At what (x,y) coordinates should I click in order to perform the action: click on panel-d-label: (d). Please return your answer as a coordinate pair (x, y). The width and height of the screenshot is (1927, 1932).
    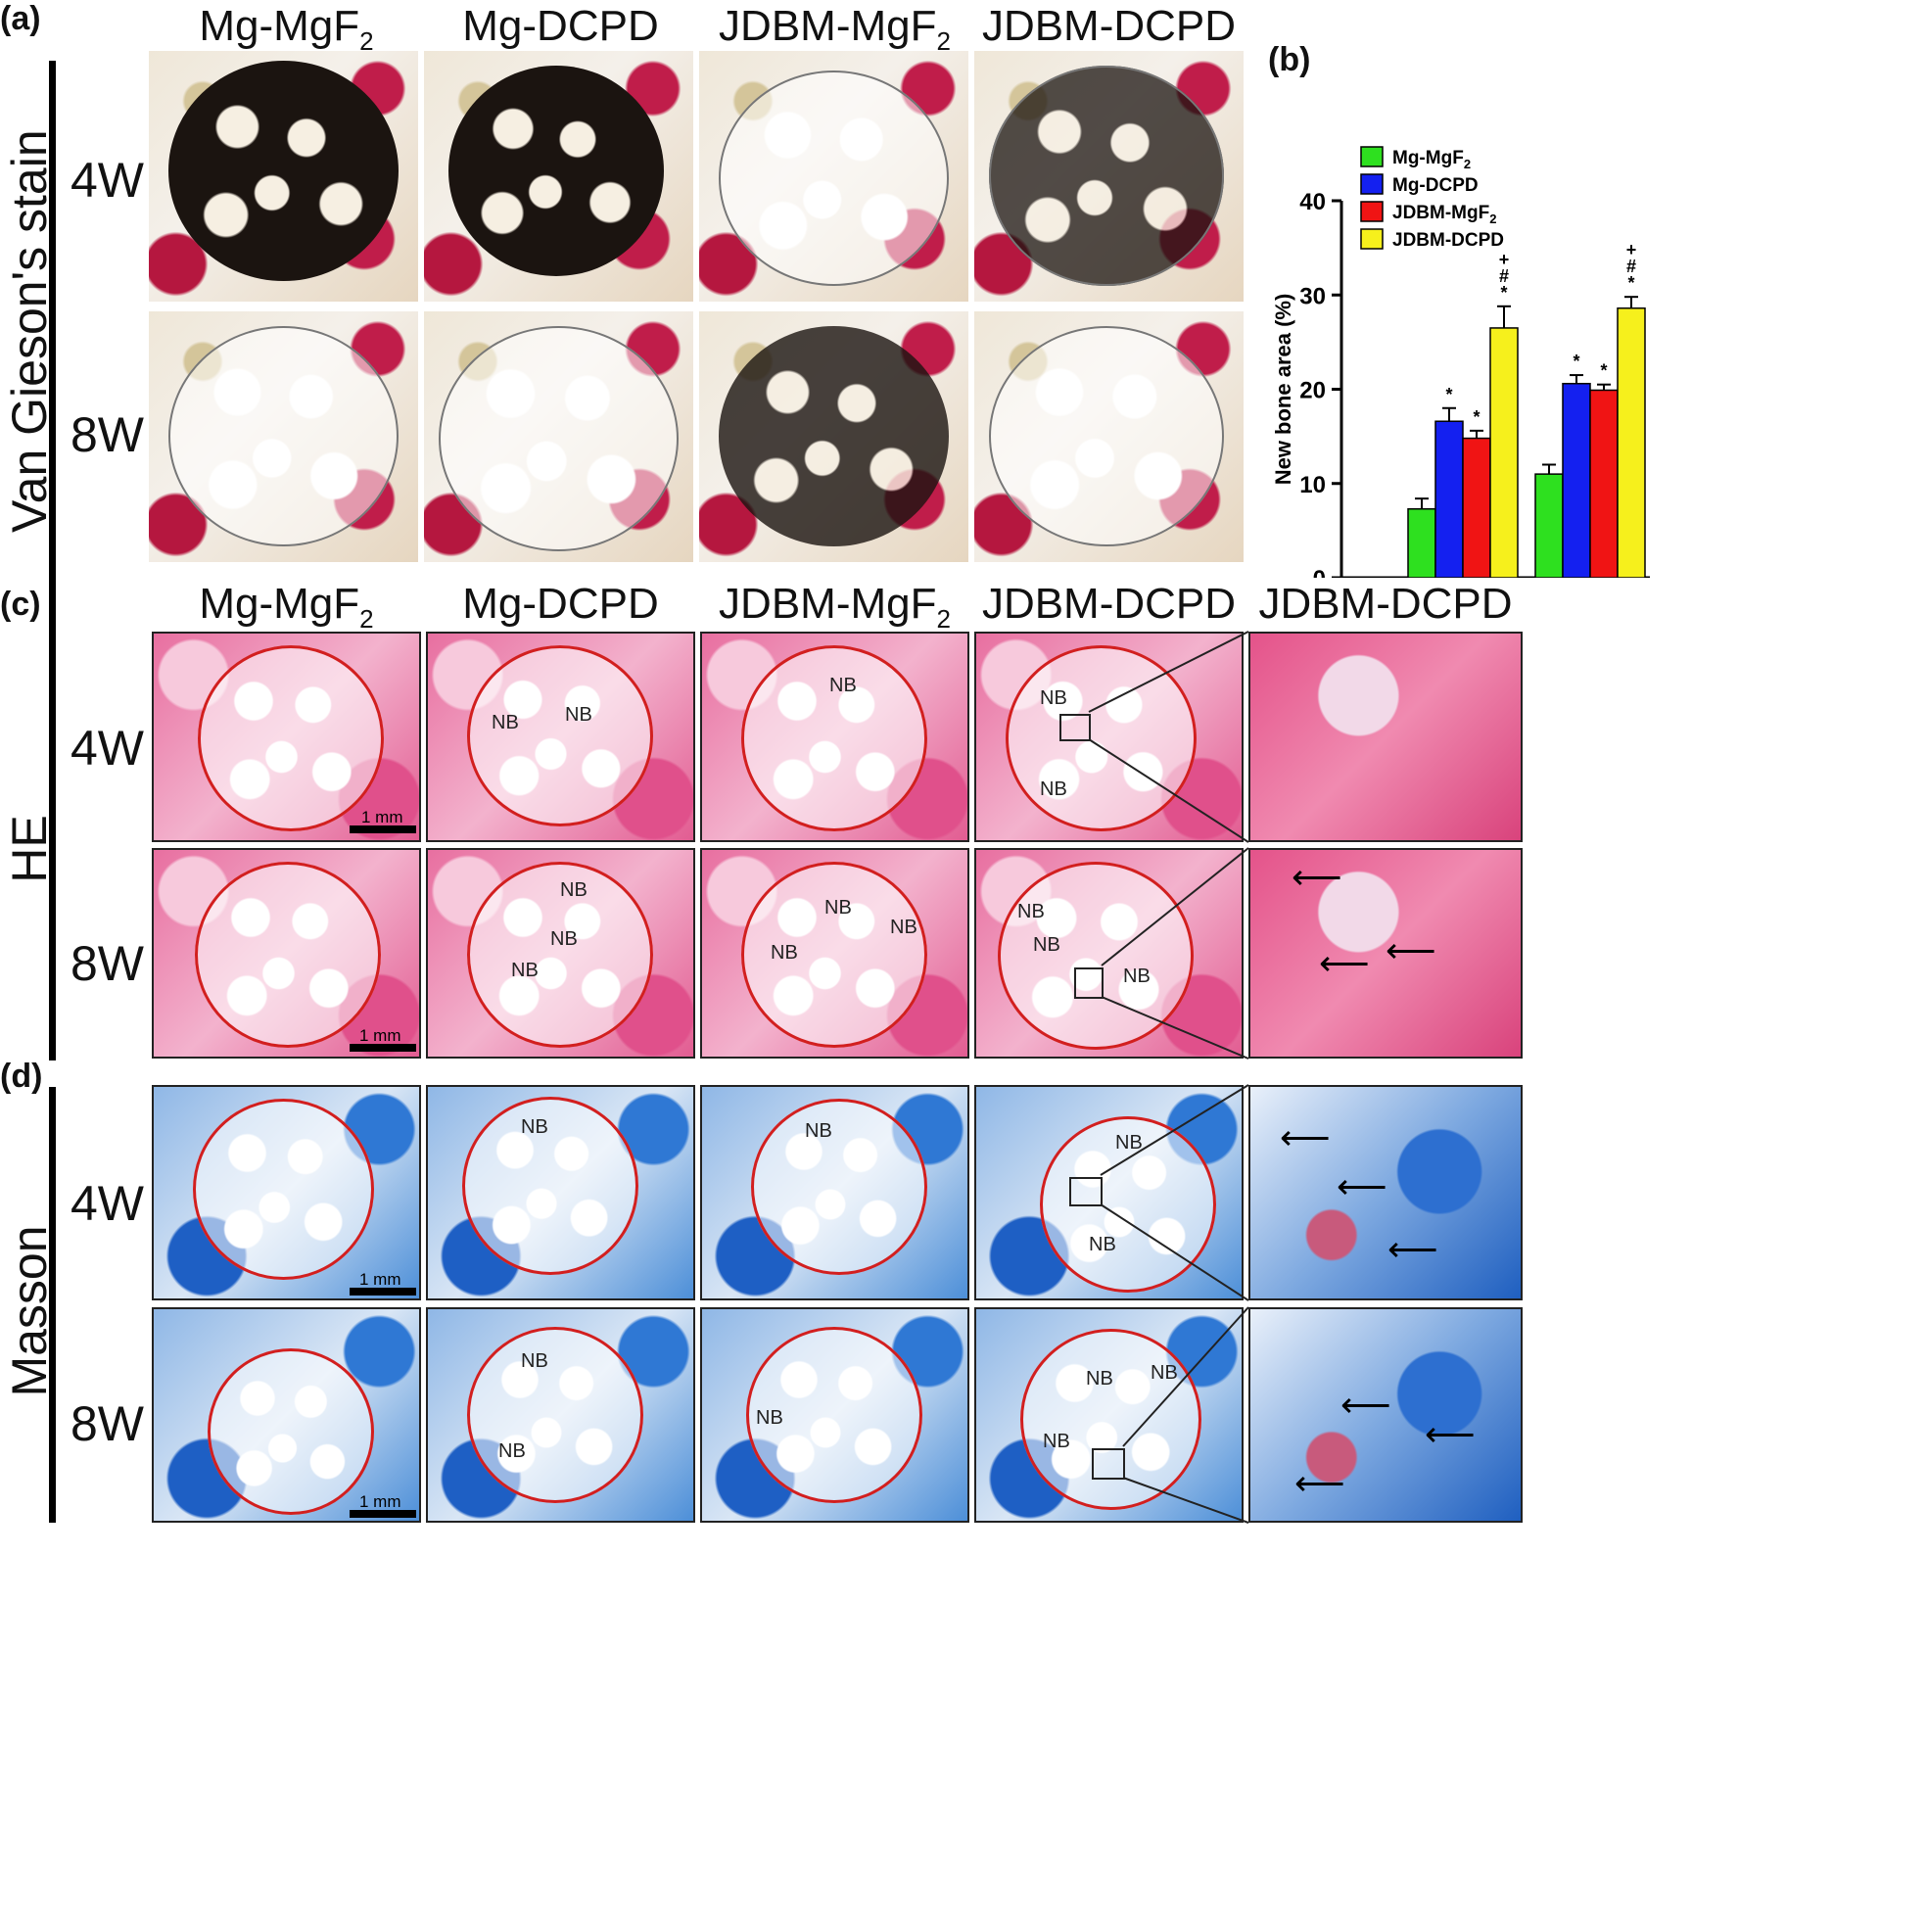
    Looking at the image, I should click on (21, 1076).